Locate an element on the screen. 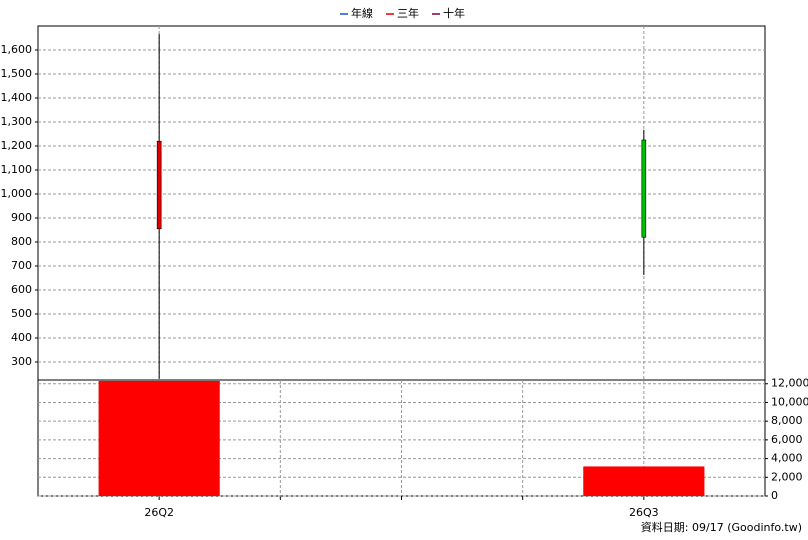  y-tick-label: 400 is located at coordinates (21, 337).